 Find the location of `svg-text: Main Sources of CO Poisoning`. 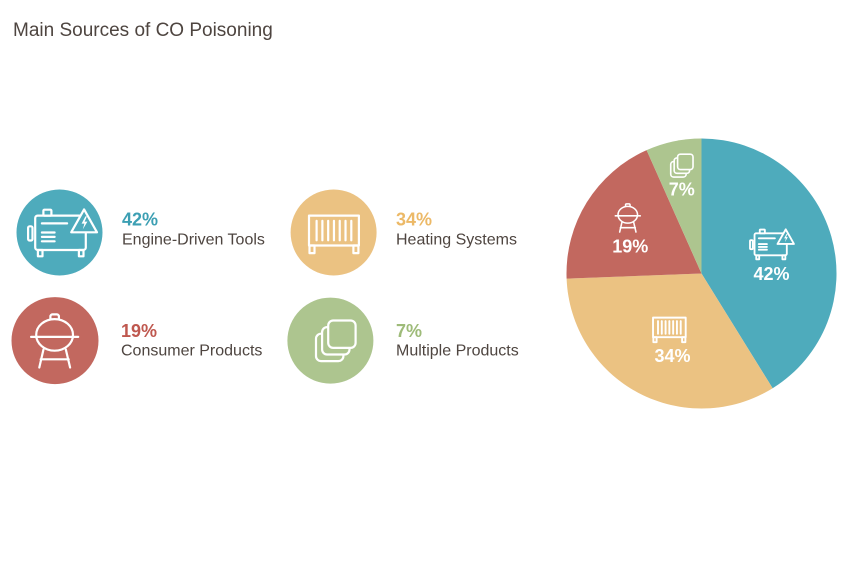

svg-text: Main Sources of CO Poisoning is located at coordinates (143, 30).